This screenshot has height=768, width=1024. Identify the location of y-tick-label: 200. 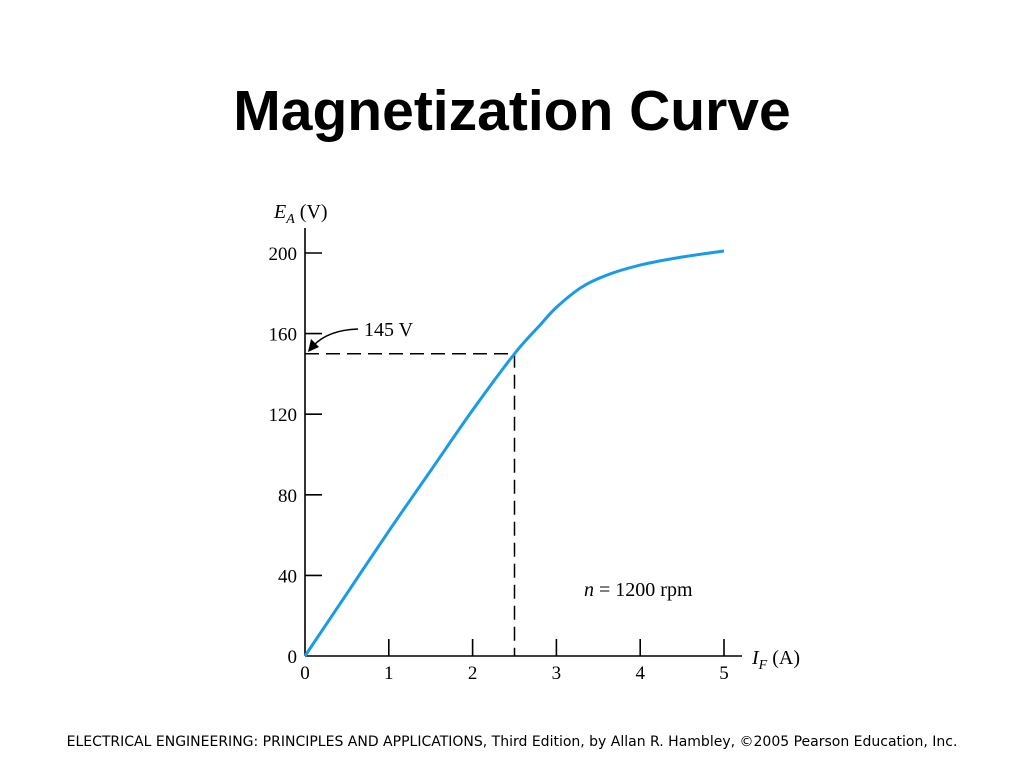
(283, 254).